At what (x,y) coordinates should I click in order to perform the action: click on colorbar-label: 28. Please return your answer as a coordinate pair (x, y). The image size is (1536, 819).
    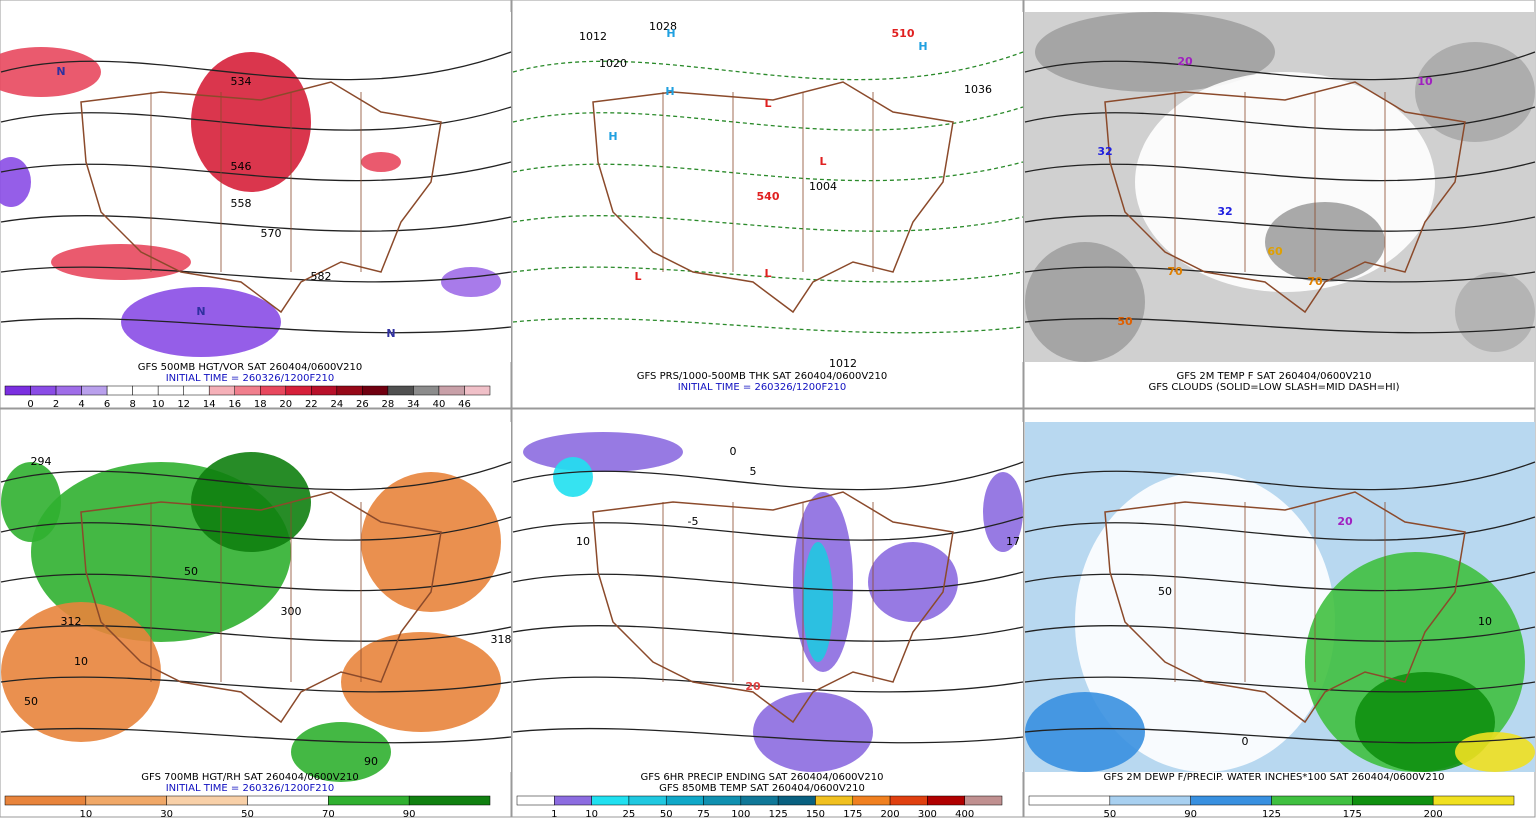
    Looking at the image, I should click on (388, 404).